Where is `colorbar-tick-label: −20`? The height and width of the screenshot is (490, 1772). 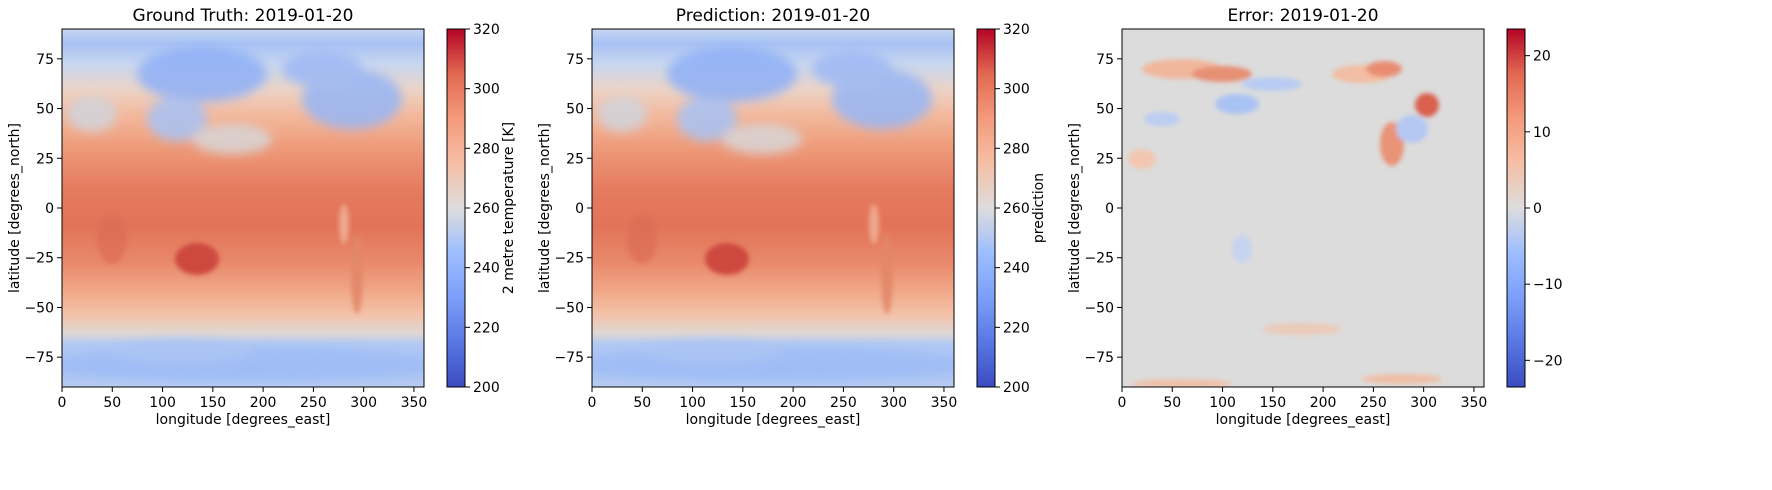 colorbar-tick-label: −20 is located at coordinates (1548, 361).